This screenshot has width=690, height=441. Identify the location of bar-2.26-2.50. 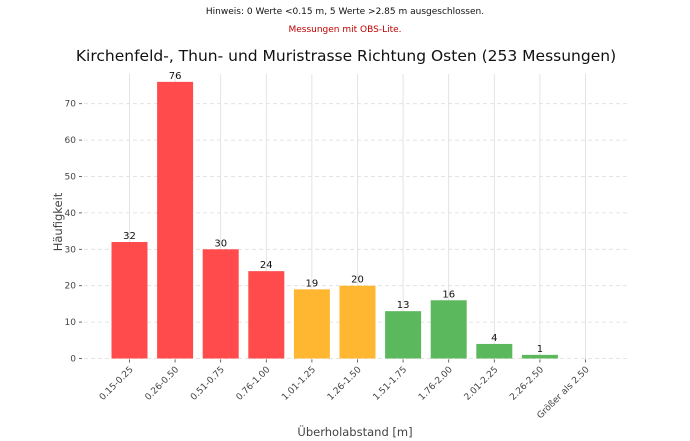
(539, 356).